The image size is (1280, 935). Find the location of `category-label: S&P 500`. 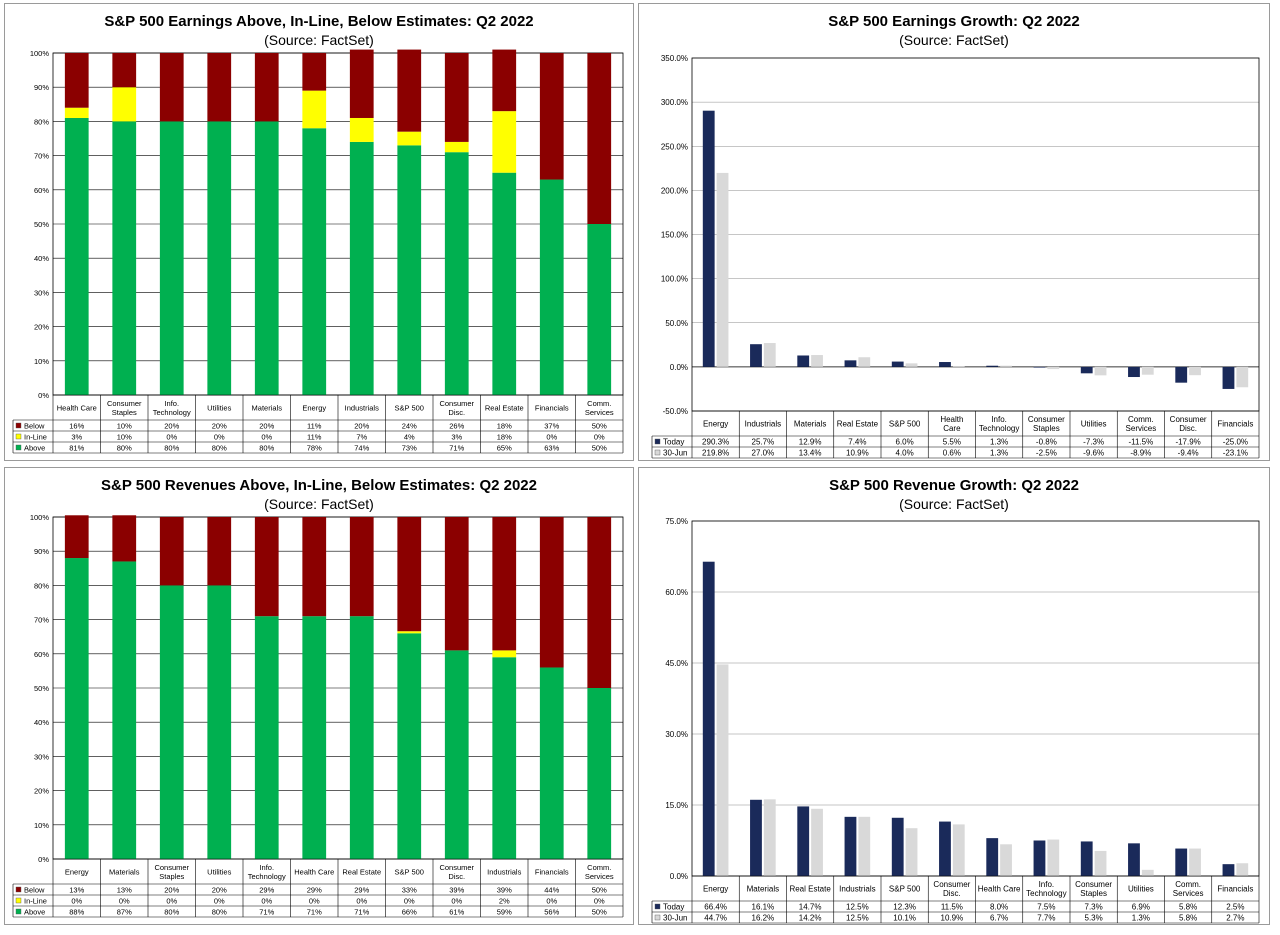

category-label: S&P 500 is located at coordinates (409, 408).